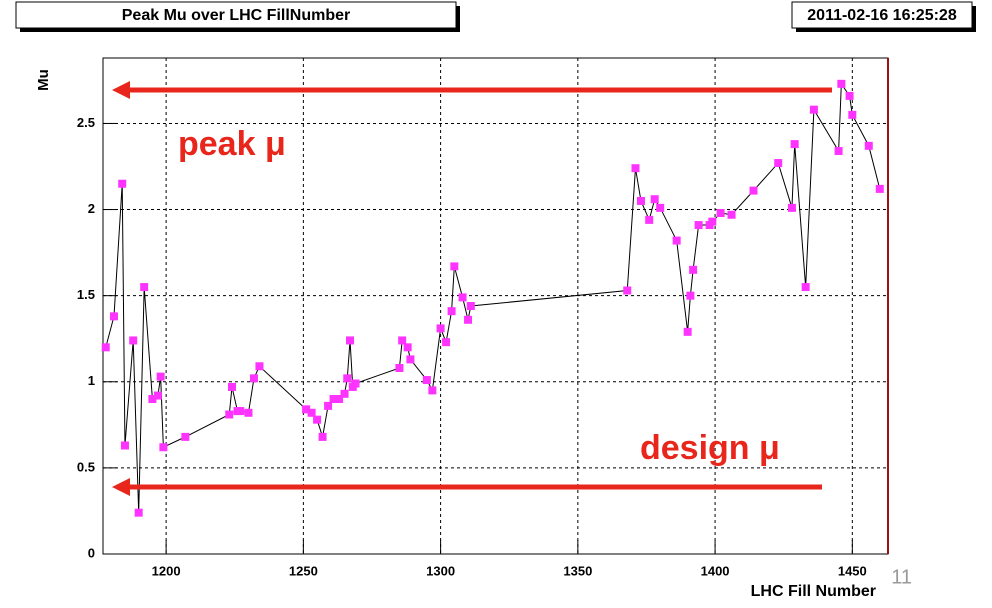 This screenshot has width=992, height=608. Describe the element at coordinates (166, 570) in the screenshot. I see `x-tick-label: 1200` at that location.